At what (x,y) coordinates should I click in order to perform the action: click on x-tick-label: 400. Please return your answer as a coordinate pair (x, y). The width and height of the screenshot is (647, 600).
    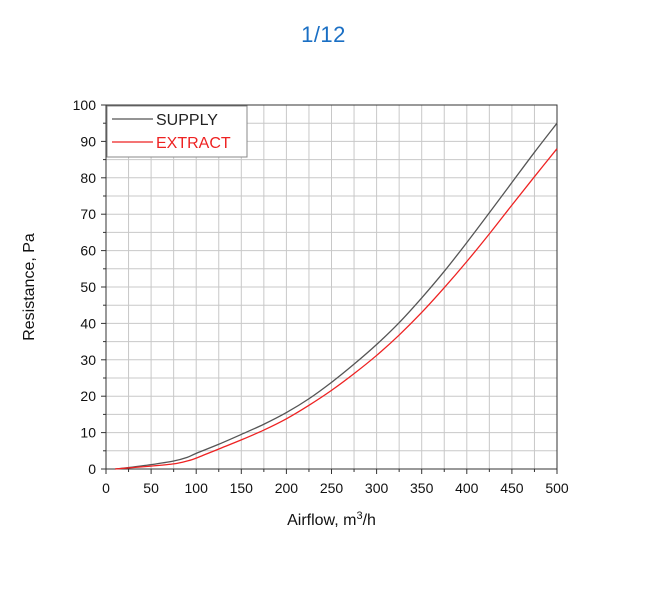
    Looking at the image, I should click on (467, 488).